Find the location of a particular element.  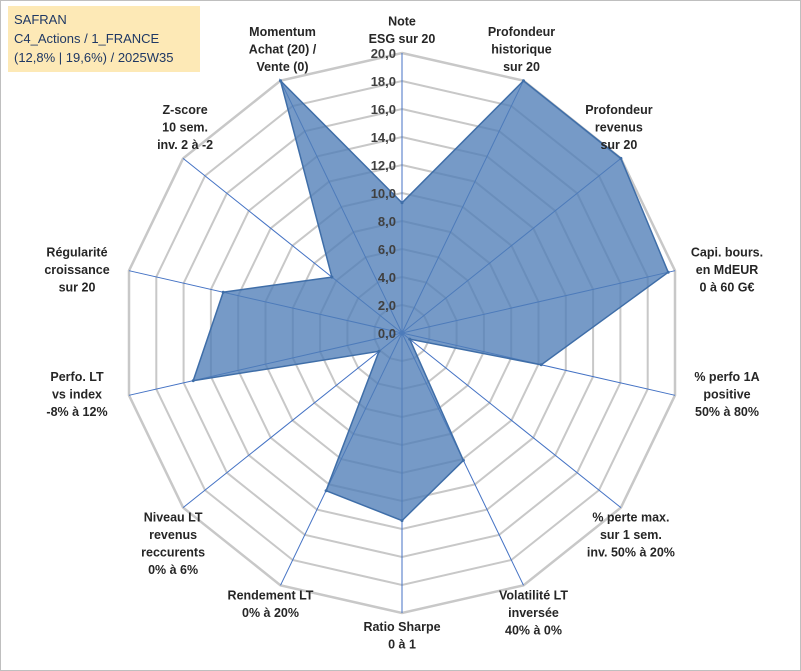

tick-label: 8,0 is located at coordinates (387, 221).